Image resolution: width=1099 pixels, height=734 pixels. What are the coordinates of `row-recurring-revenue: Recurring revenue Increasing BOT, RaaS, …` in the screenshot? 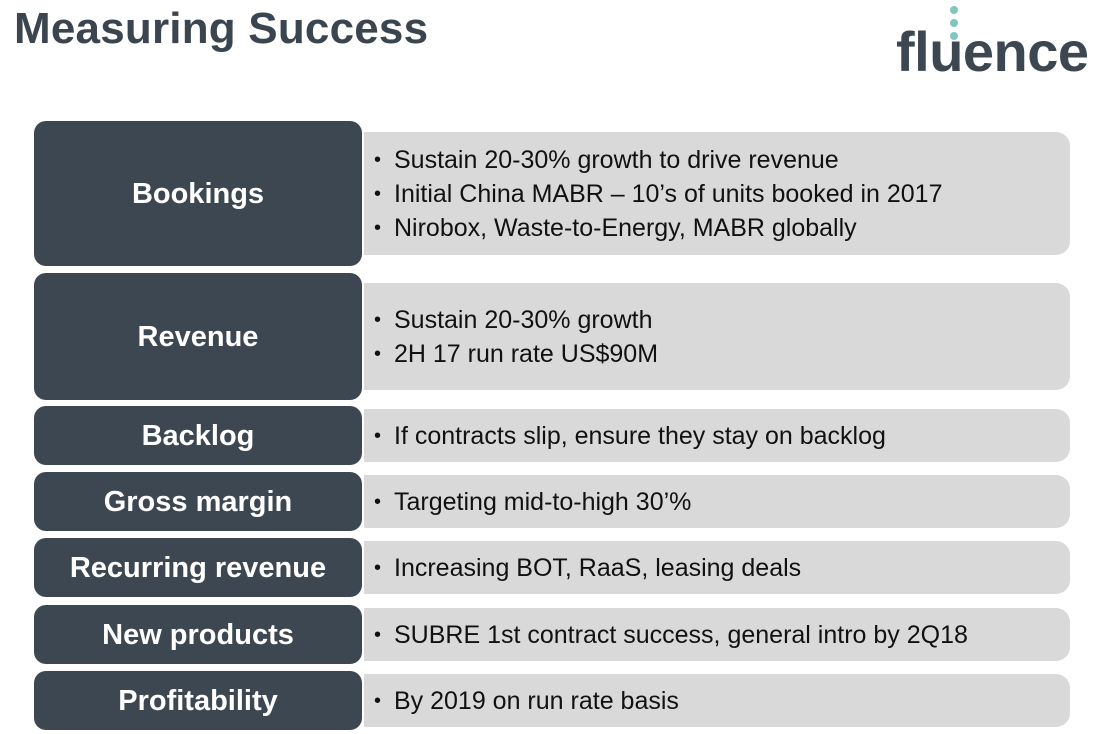 It's located at (552, 567).